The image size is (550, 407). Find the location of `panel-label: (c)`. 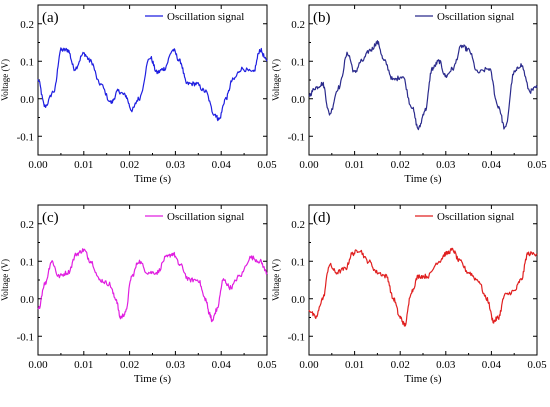

panel-label: (c) is located at coordinates (50, 218).